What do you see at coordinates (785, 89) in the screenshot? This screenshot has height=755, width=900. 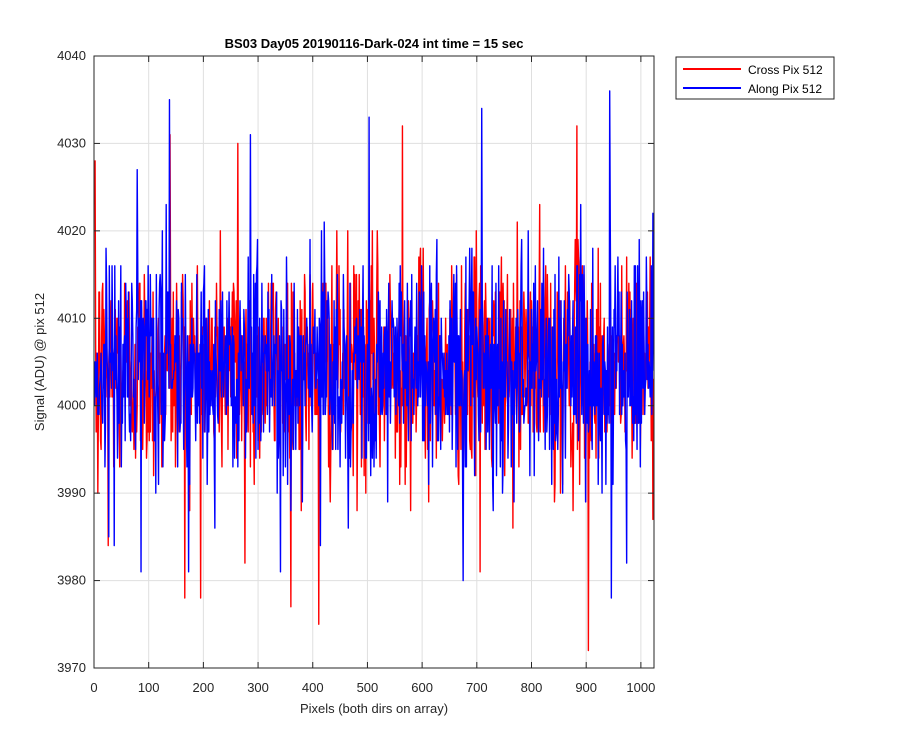 I see `legend-label-along: Along Pix 512` at bounding box center [785, 89].